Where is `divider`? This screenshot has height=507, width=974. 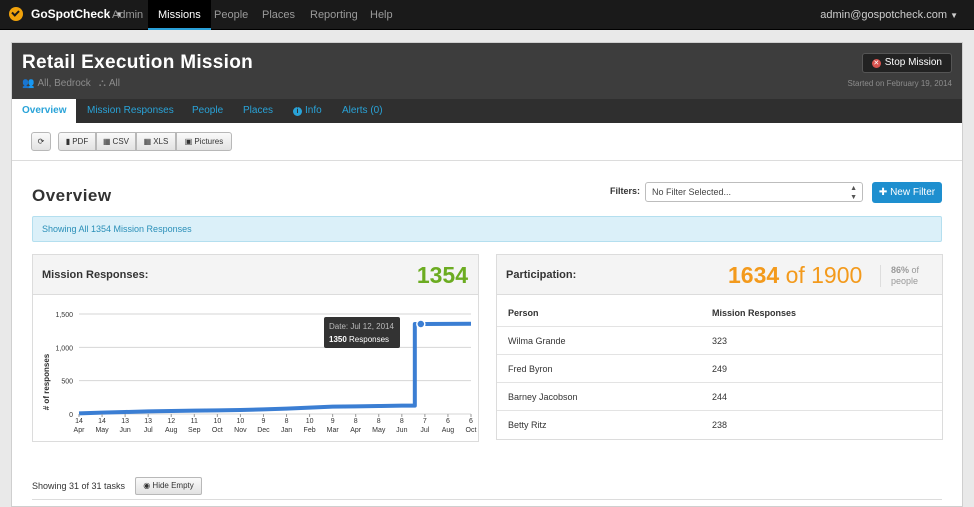
divider is located at coordinates (487, 499).